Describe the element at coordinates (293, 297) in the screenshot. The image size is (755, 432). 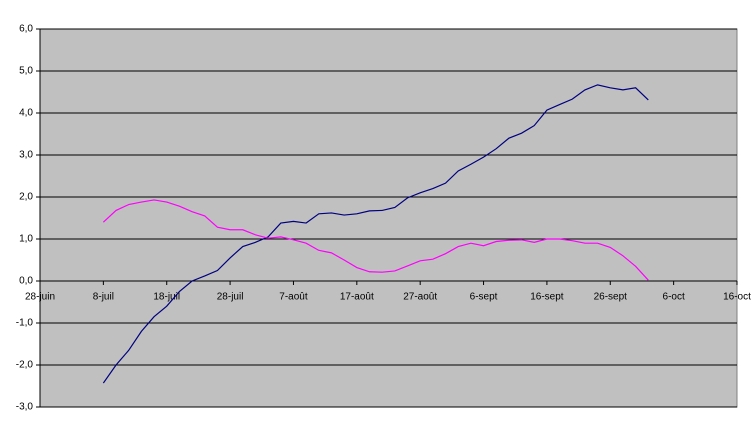
I see `x-tick-label: 7-août` at that location.